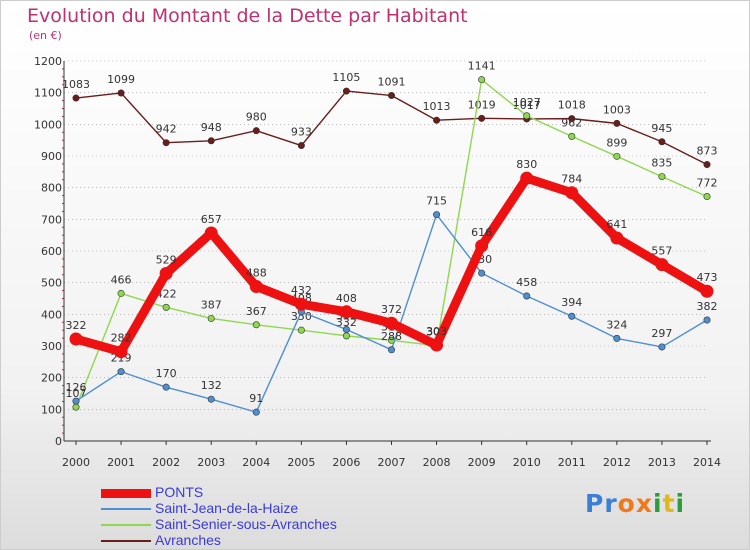  Describe the element at coordinates (572, 105) in the screenshot. I see `data-label-avranches: 1018` at that location.